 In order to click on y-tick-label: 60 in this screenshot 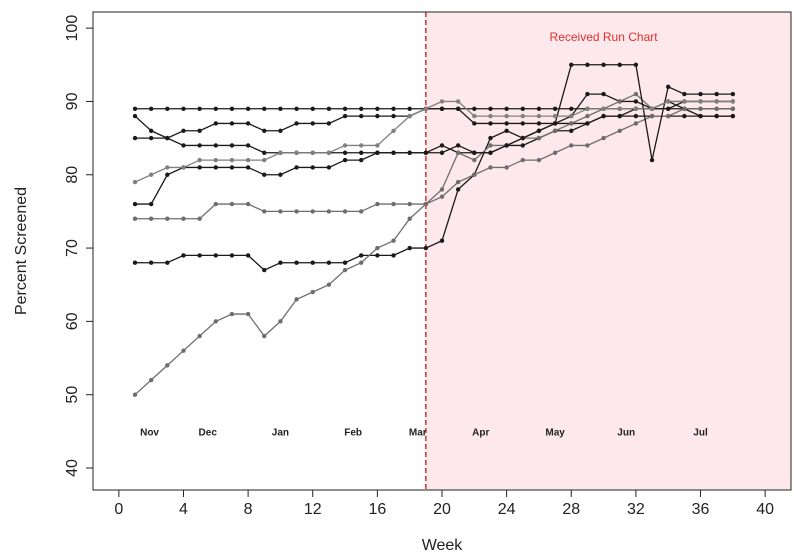, I will do `click(72, 321)`.